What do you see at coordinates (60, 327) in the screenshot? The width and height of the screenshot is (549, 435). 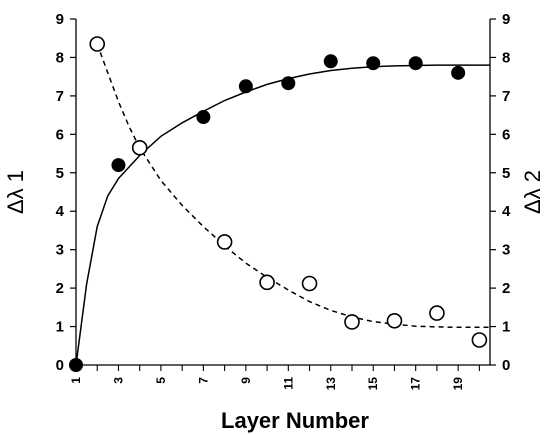 I see `y-tick-label-left: 1` at bounding box center [60, 327].